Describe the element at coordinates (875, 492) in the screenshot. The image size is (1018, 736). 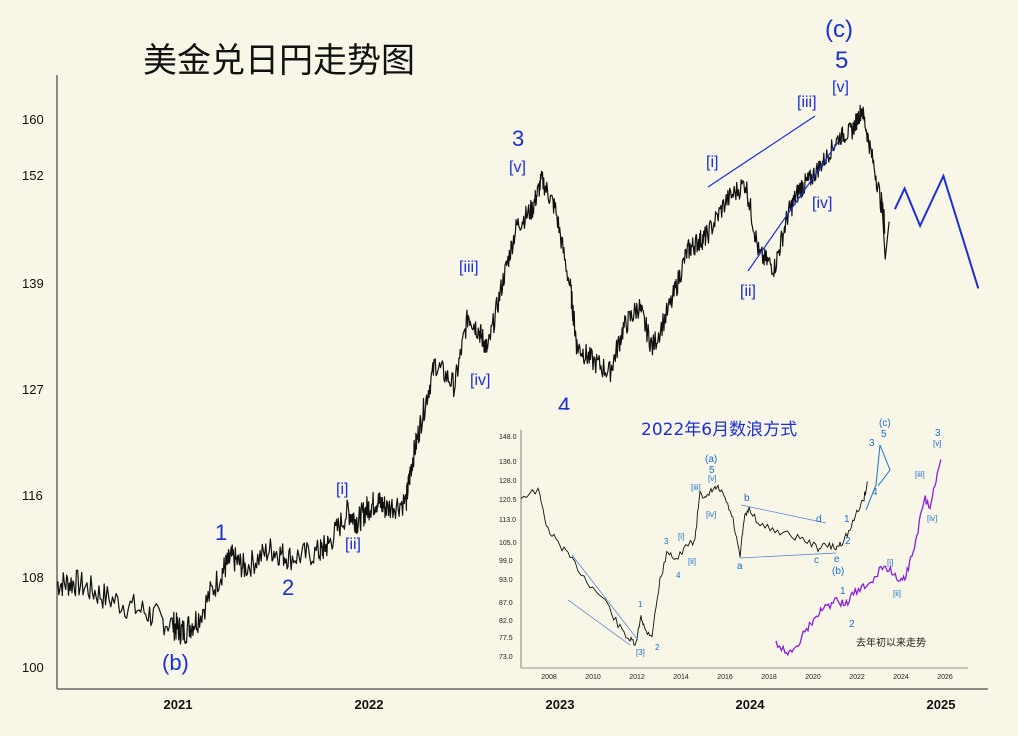
I see `inset-label-r4: 4` at that location.